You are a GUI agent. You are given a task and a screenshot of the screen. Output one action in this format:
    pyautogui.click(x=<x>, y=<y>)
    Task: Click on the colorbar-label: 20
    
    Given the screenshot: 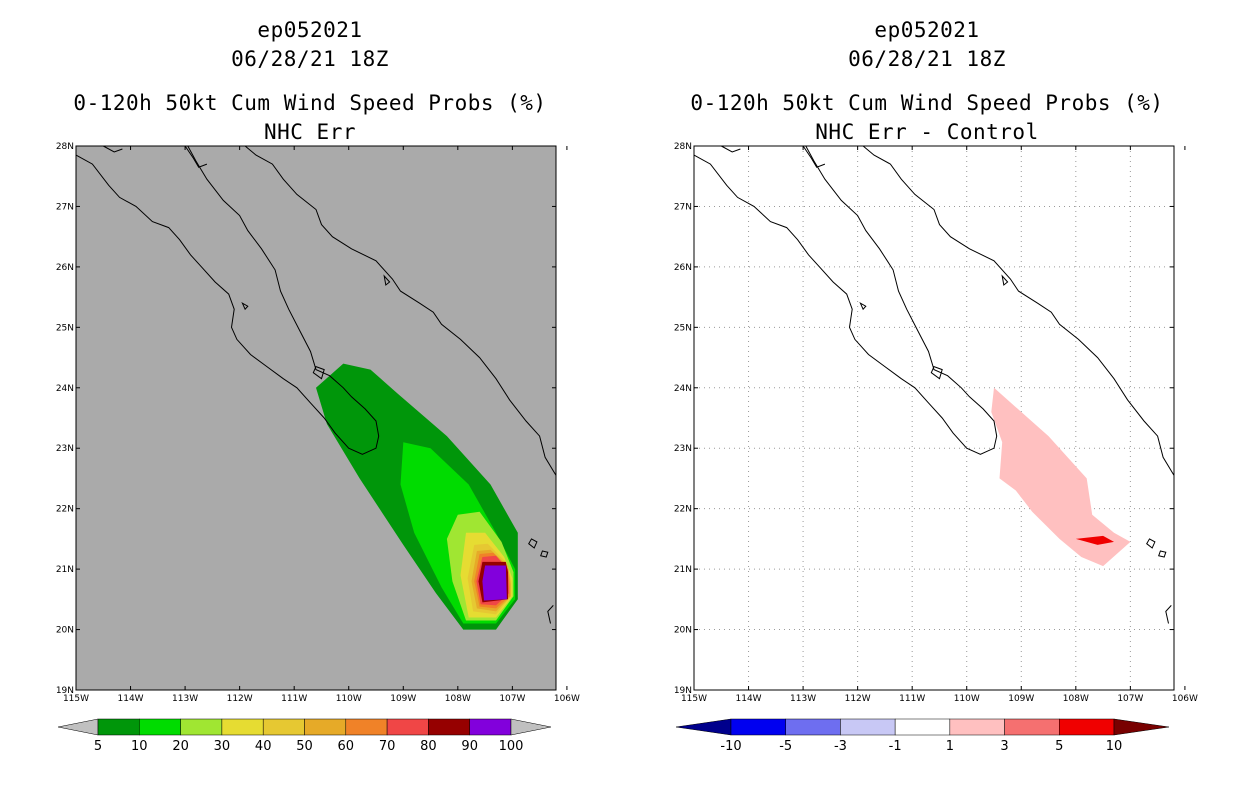 What is the action you would take?
    pyautogui.click(x=180, y=746)
    